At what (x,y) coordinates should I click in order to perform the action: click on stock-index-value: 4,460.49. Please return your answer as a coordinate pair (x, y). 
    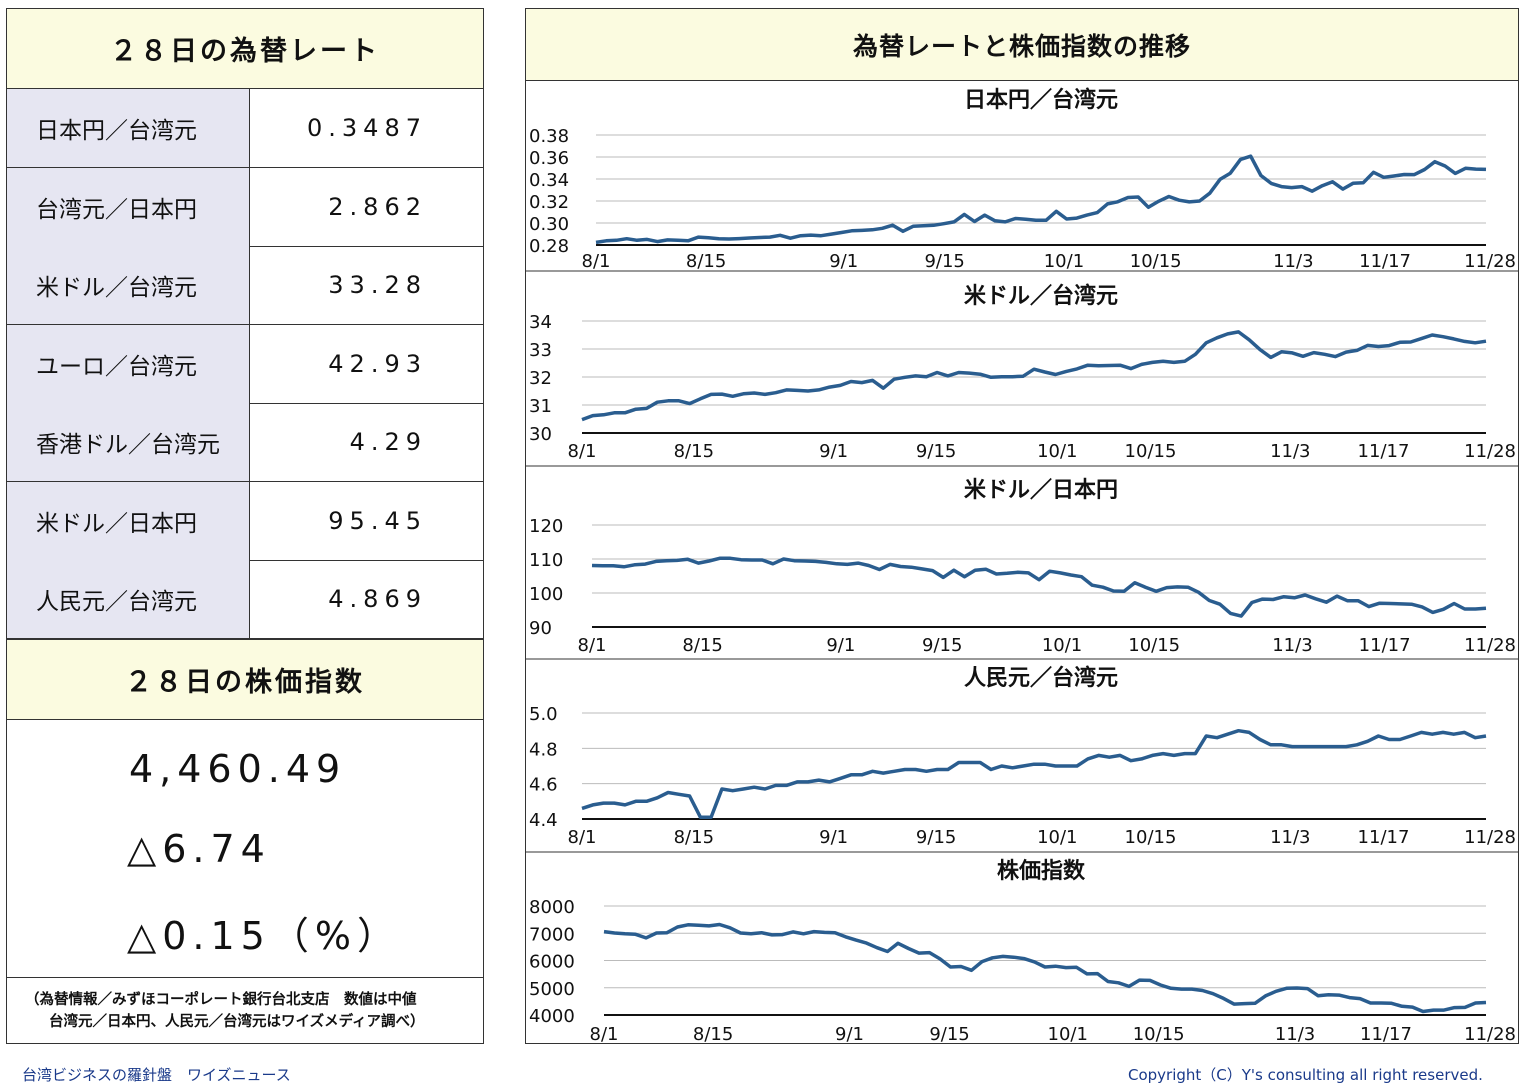
    Looking at the image, I should click on (238, 769).